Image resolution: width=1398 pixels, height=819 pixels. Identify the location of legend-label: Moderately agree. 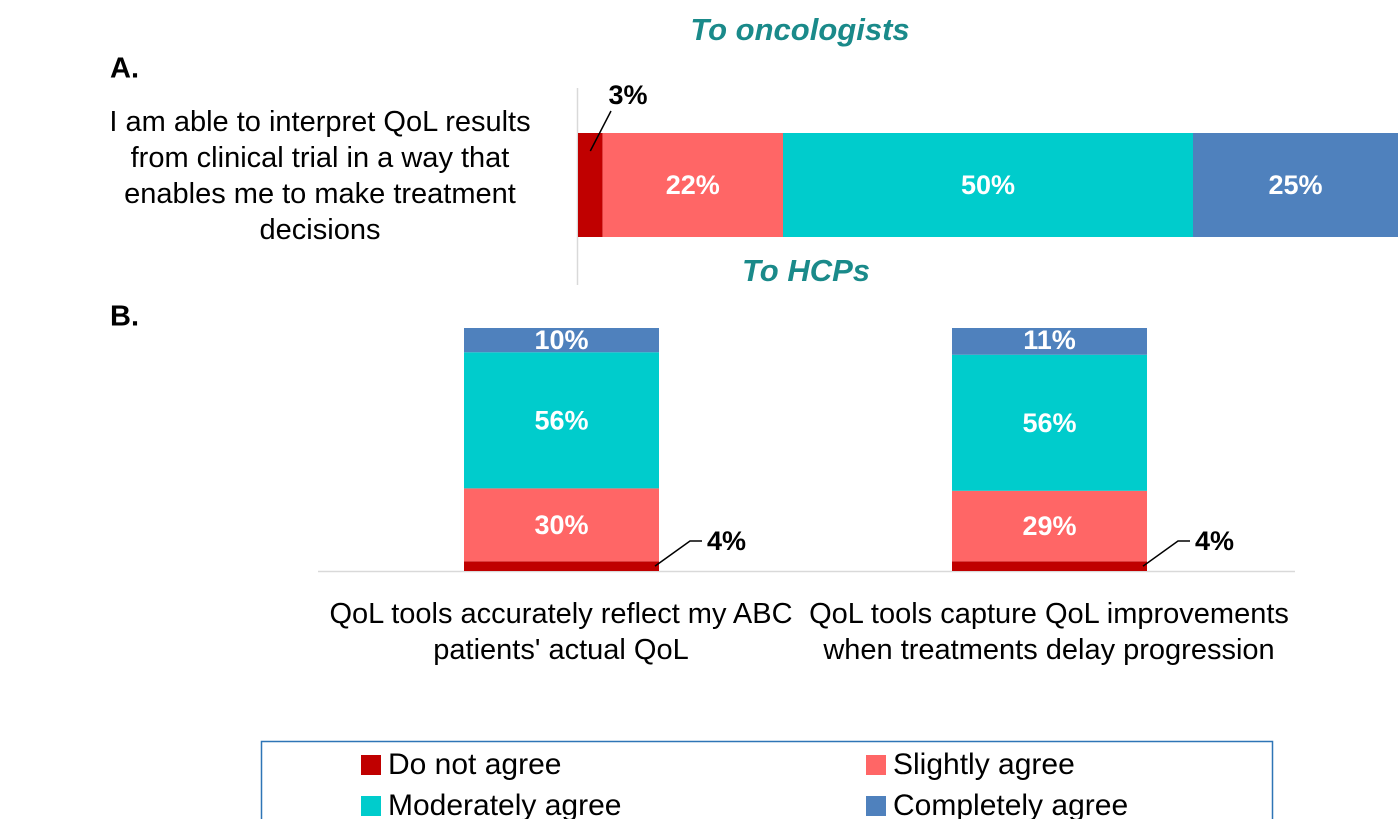
(504, 804).